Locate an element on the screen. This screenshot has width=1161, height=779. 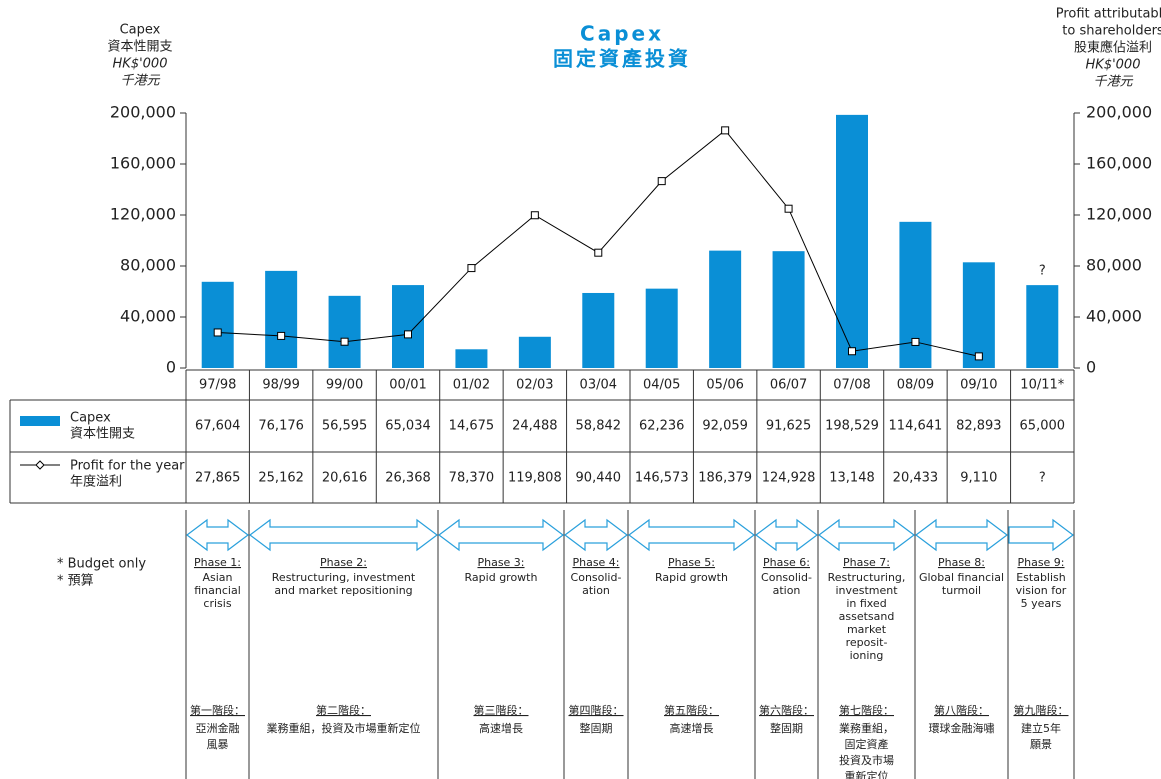
phase-desc: turmoil is located at coordinates (961, 590).